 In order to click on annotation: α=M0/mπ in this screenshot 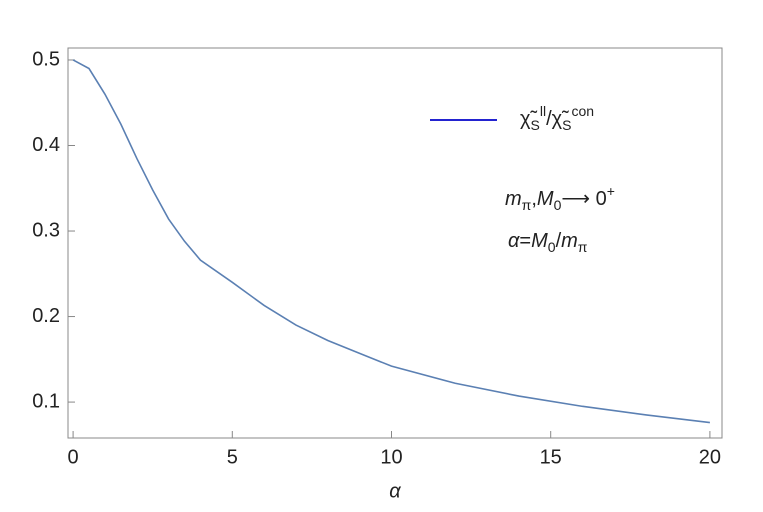, I will do `click(548, 242)`.